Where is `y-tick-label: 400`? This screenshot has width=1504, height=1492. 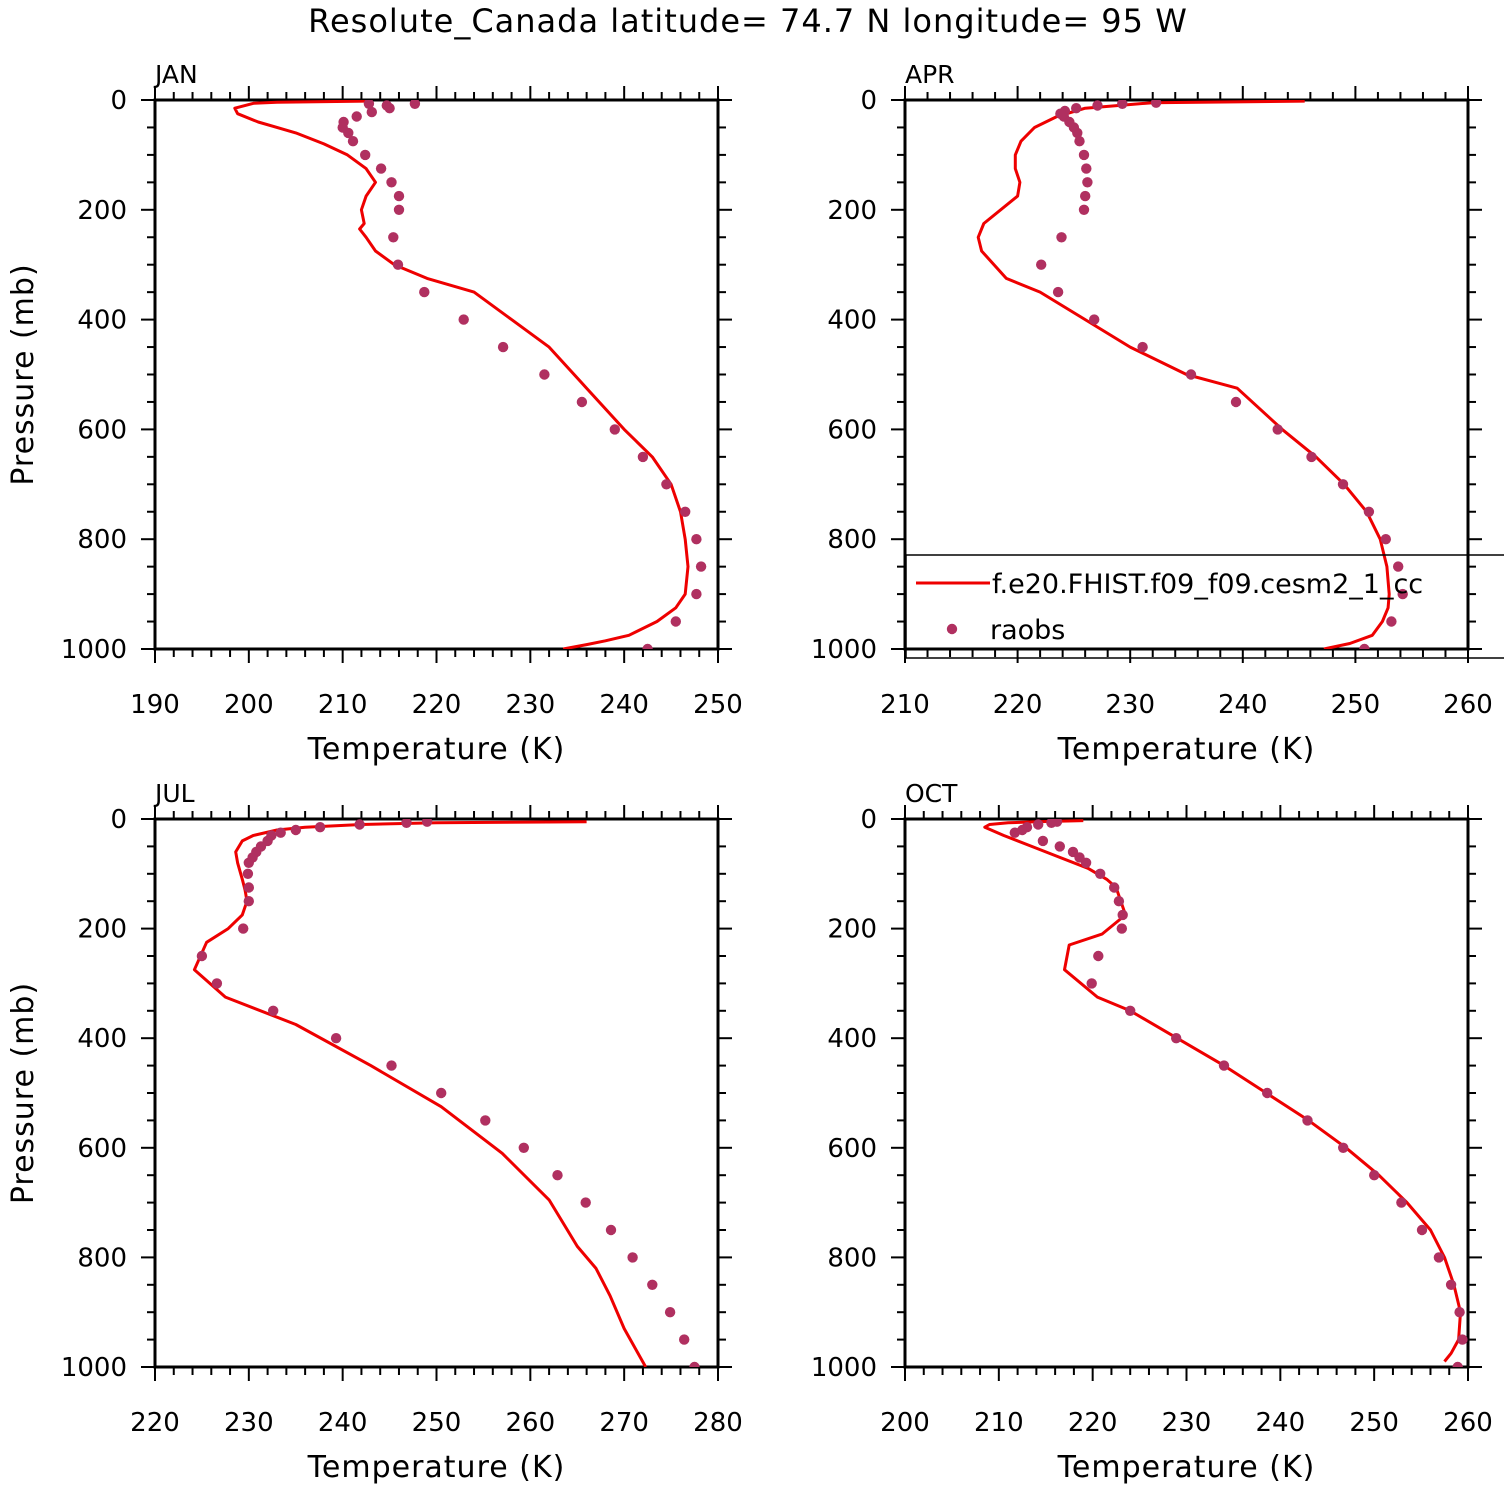 y-tick-label: 400 is located at coordinates (852, 321).